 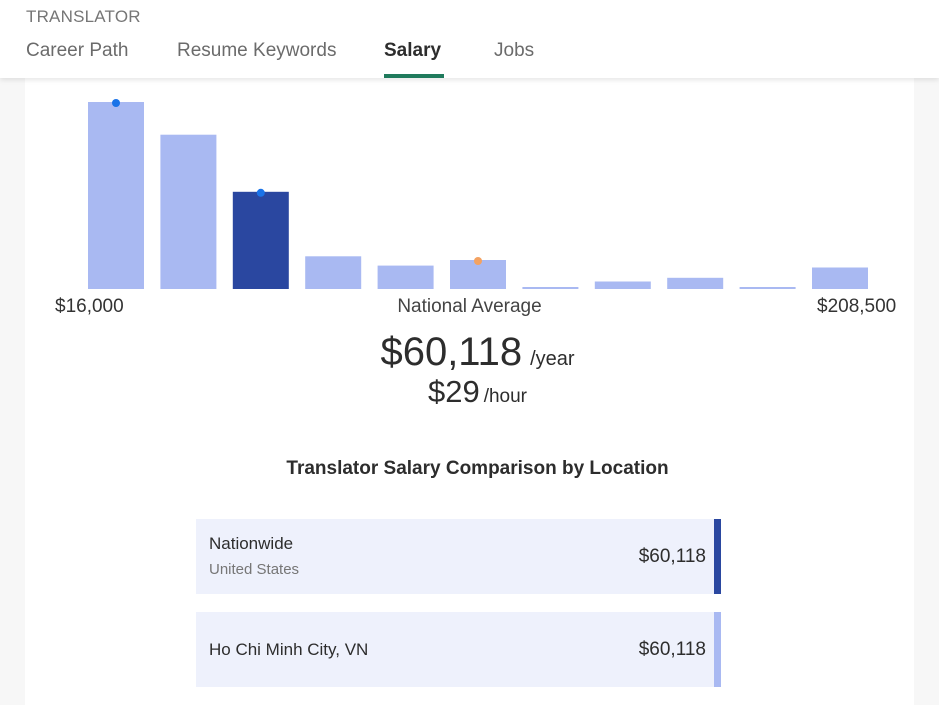 I want to click on job-title-label: TRANSLATOR, so click(x=83, y=16).